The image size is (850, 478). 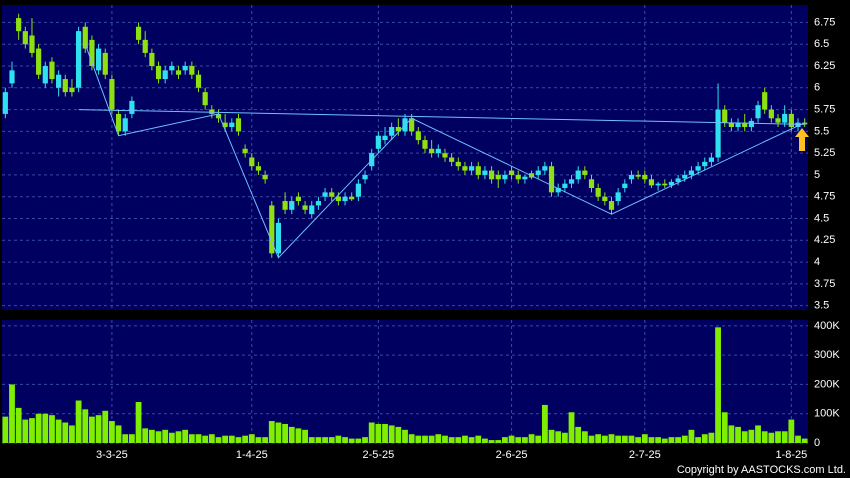 I want to click on y-tick-label: 4.25, so click(x=824, y=240).